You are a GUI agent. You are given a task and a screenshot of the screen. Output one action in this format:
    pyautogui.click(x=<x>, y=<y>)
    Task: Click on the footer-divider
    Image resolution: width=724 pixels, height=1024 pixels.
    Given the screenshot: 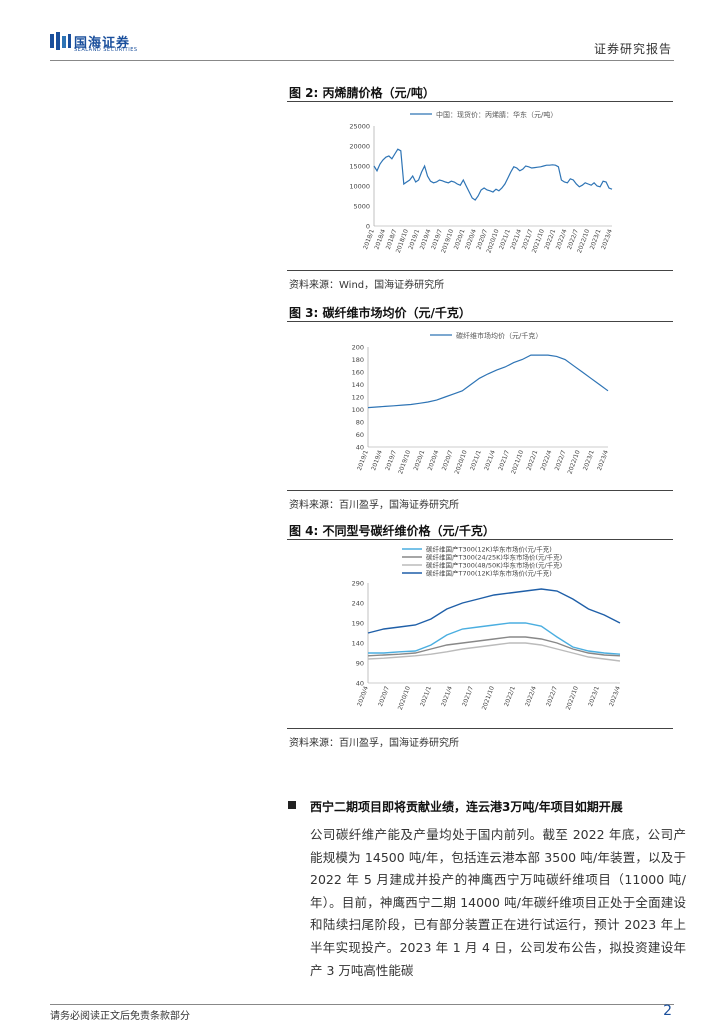 What is the action you would take?
    pyautogui.click(x=362, y=1004)
    